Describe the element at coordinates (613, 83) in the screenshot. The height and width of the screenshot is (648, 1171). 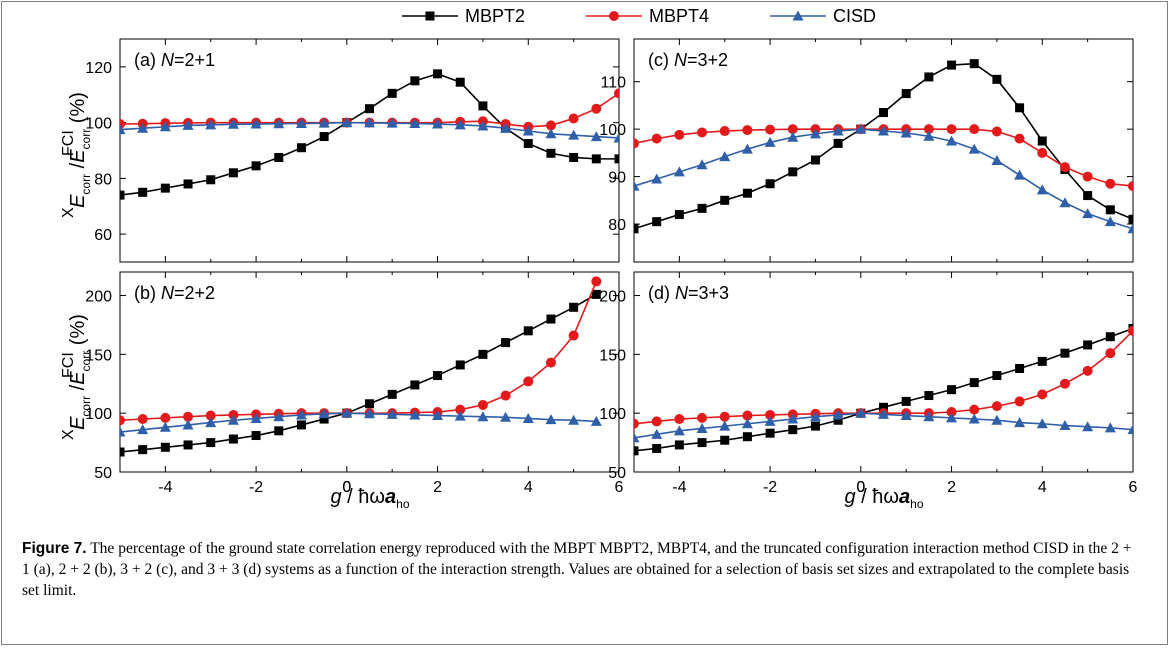
I see `y-tick-label: 110` at that location.